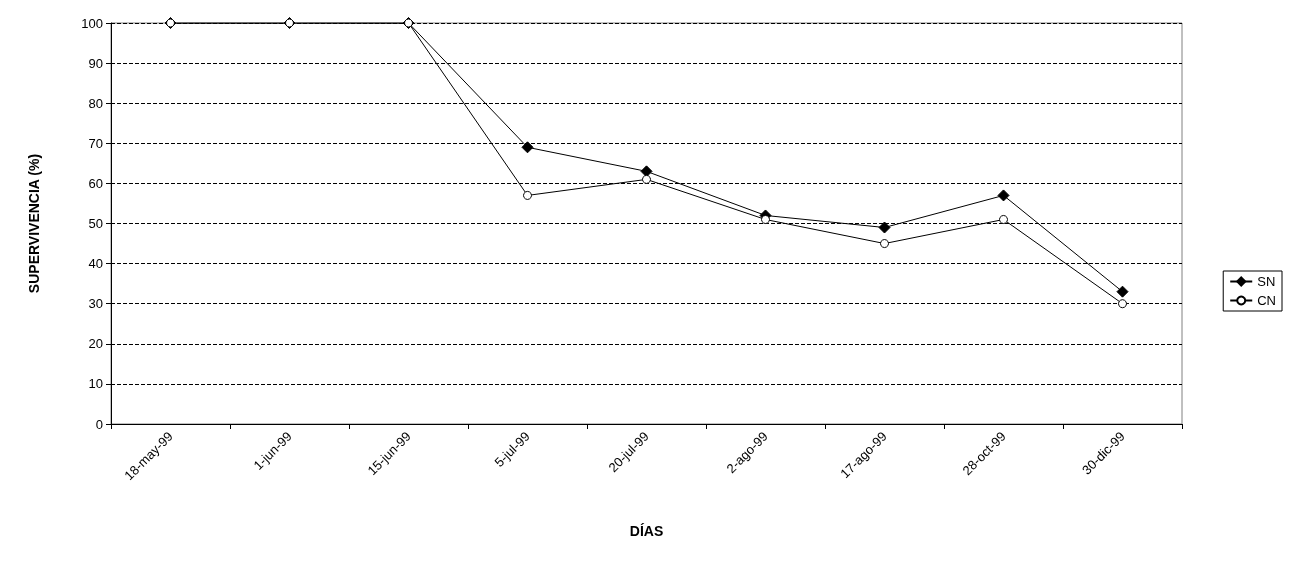 The image size is (1304, 582). I want to click on y-tick-label: 90, so click(95, 63).